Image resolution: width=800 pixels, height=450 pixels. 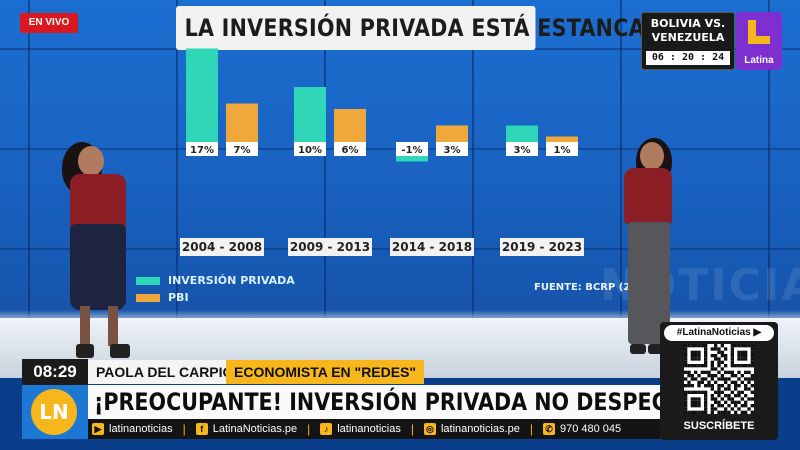 What do you see at coordinates (581, 429) in the screenshot?
I see `social-whatsapp: ✆ 970 480 045` at bounding box center [581, 429].